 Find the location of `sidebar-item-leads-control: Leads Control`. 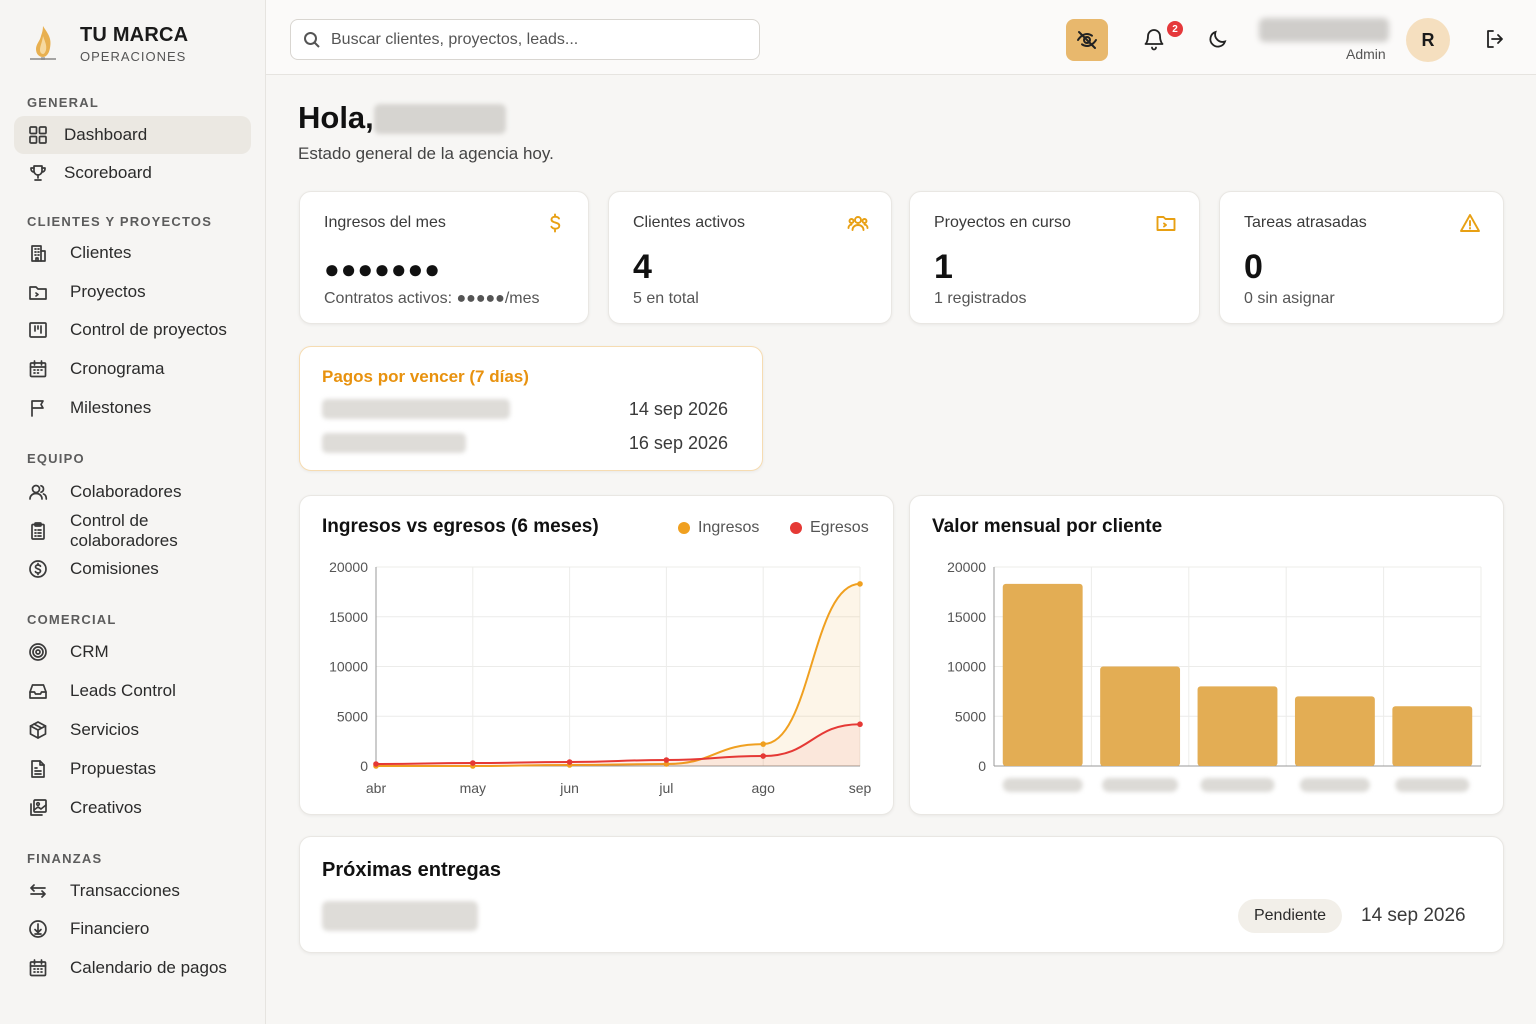

sidebar-item-leads-control: Leads Control is located at coordinates (132, 691).